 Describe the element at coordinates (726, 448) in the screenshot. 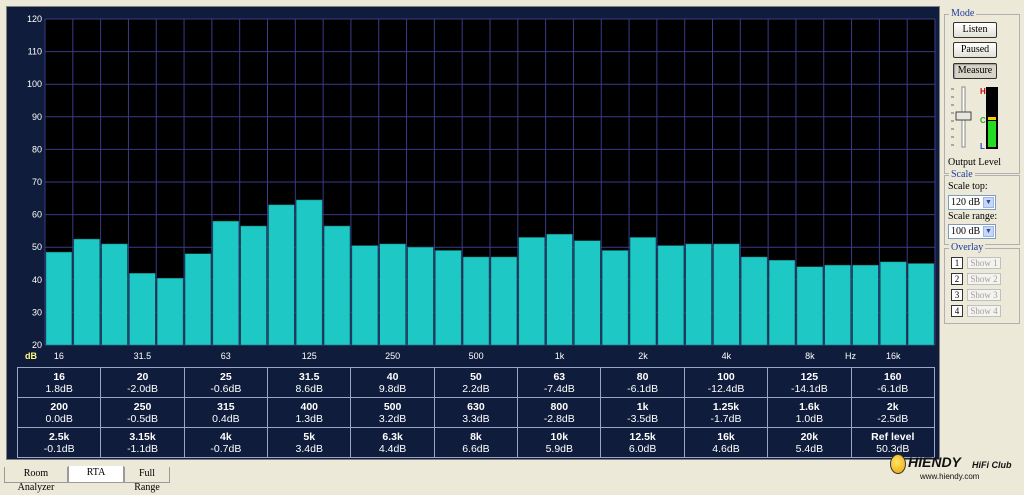

I see `band-value: 4.6dB` at that location.